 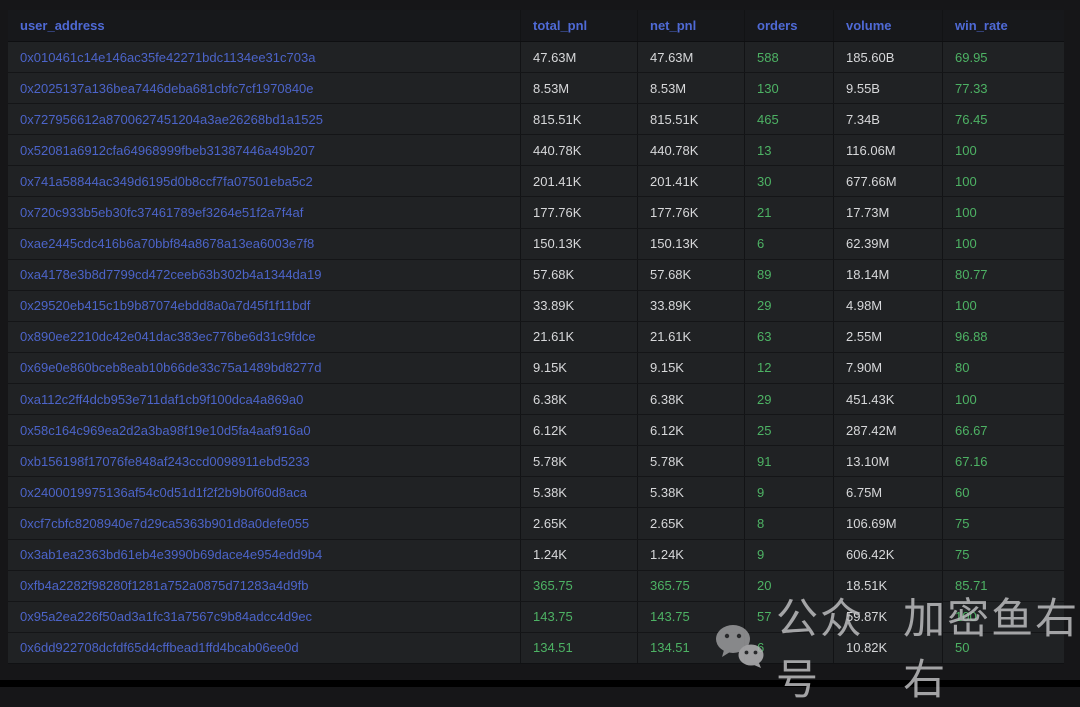 What do you see at coordinates (1003, 274) in the screenshot?
I see `cell-win_rate: 80.77` at bounding box center [1003, 274].